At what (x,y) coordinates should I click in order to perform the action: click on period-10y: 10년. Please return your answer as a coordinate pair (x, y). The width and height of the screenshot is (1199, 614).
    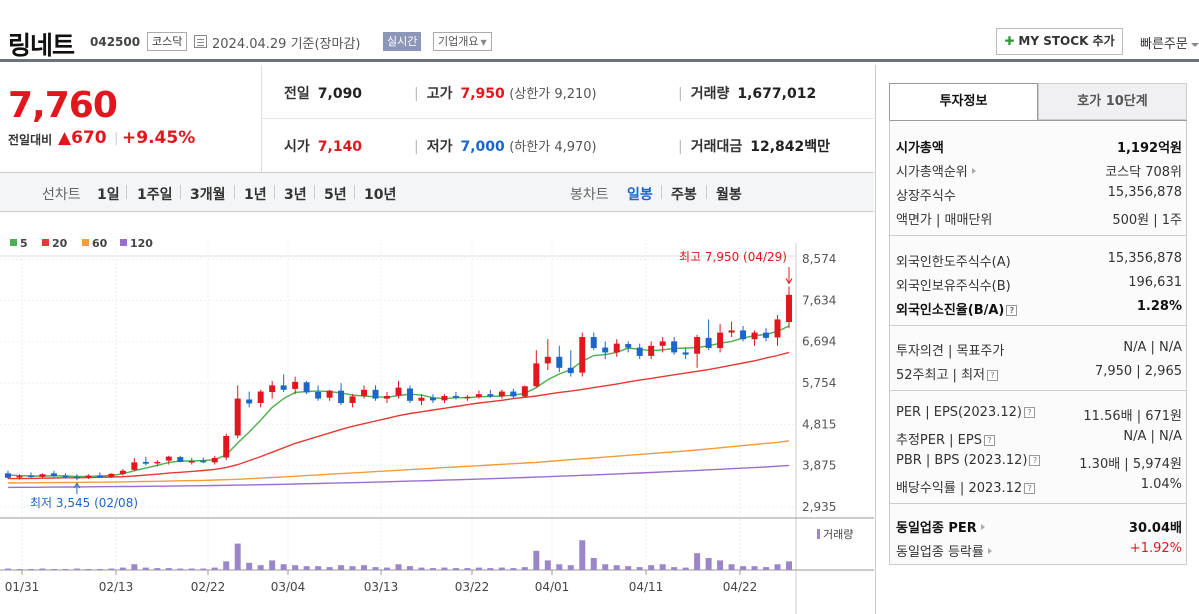
    Looking at the image, I should click on (380, 195).